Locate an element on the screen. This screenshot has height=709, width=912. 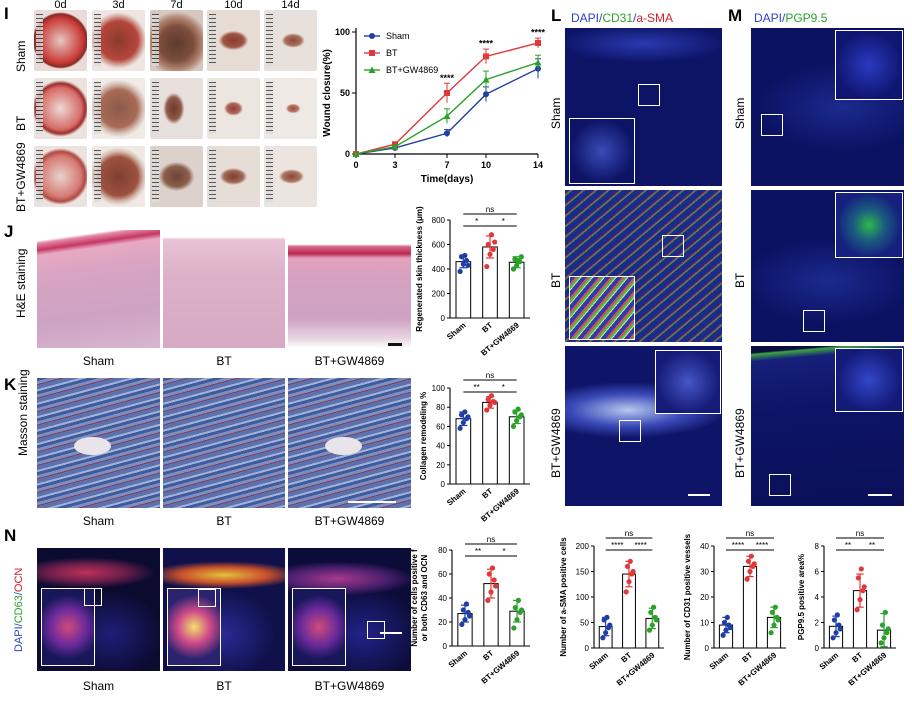
day-label: 14d is located at coordinates (290, 5).